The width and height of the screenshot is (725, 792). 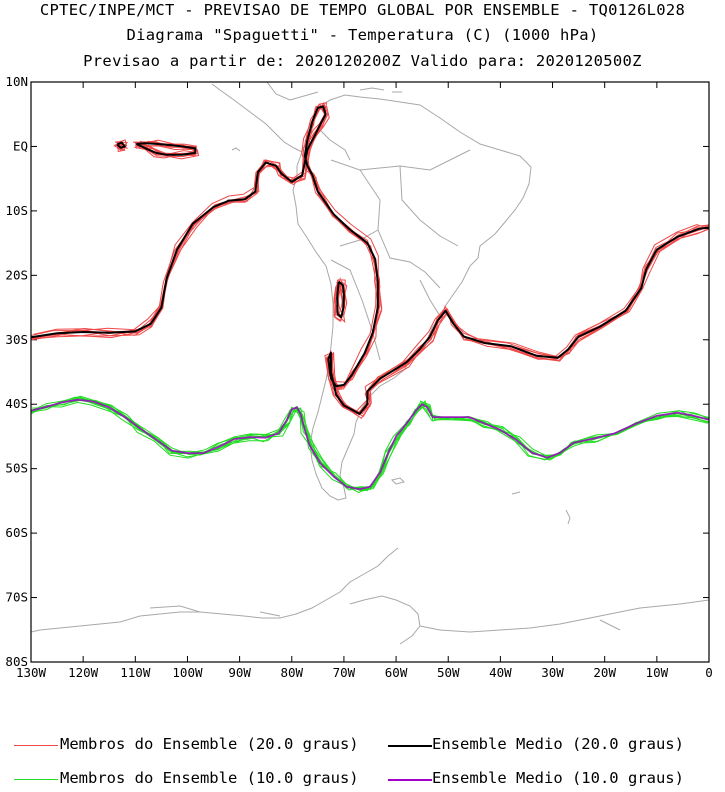 What do you see at coordinates (209, 744) in the screenshot?
I see `legend-label-red-members: Membros do Ensemble (20.0 graus)` at bounding box center [209, 744].